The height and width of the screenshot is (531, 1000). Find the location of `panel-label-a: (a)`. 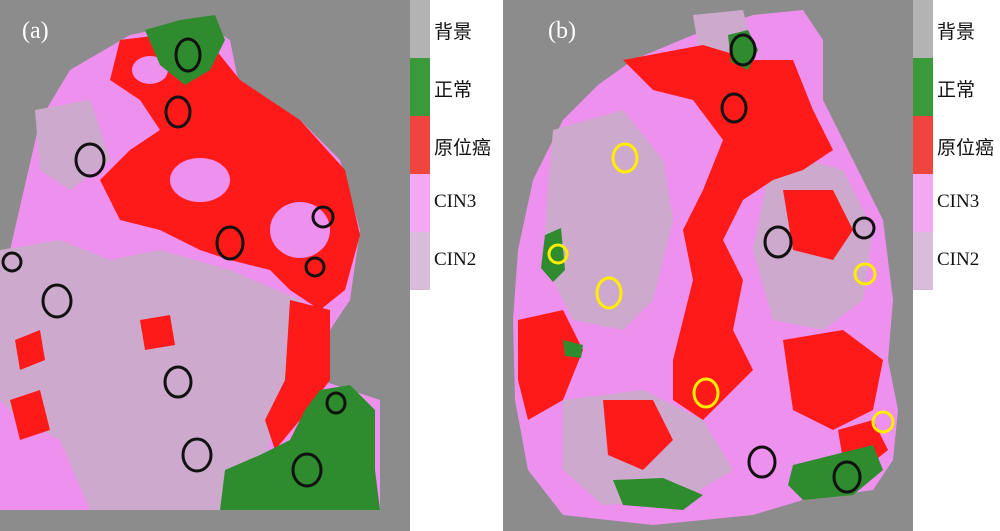

panel-label-a: (a) is located at coordinates (35, 31).